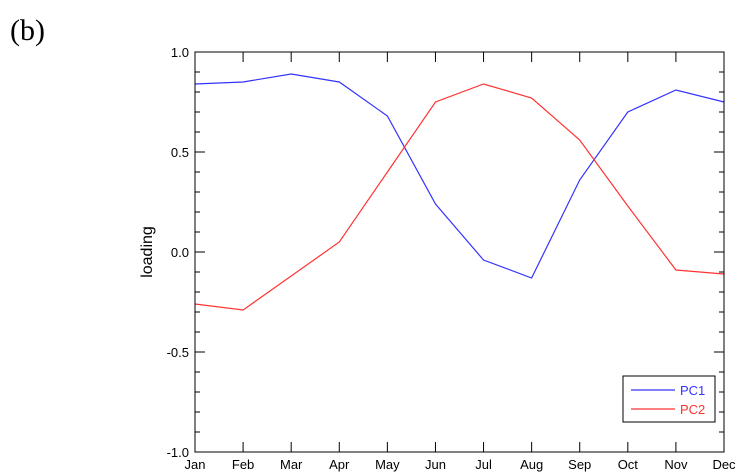  I want to click on x-tick-label: Sep, so click(579, 464).